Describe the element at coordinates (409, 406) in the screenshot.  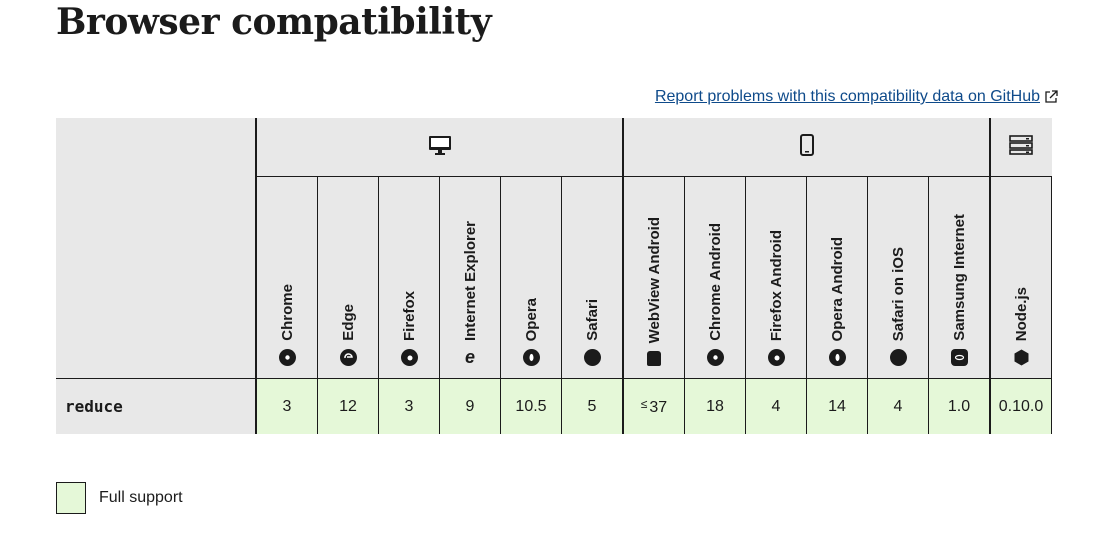
I see `support-cell-firefox: 3` at that location.